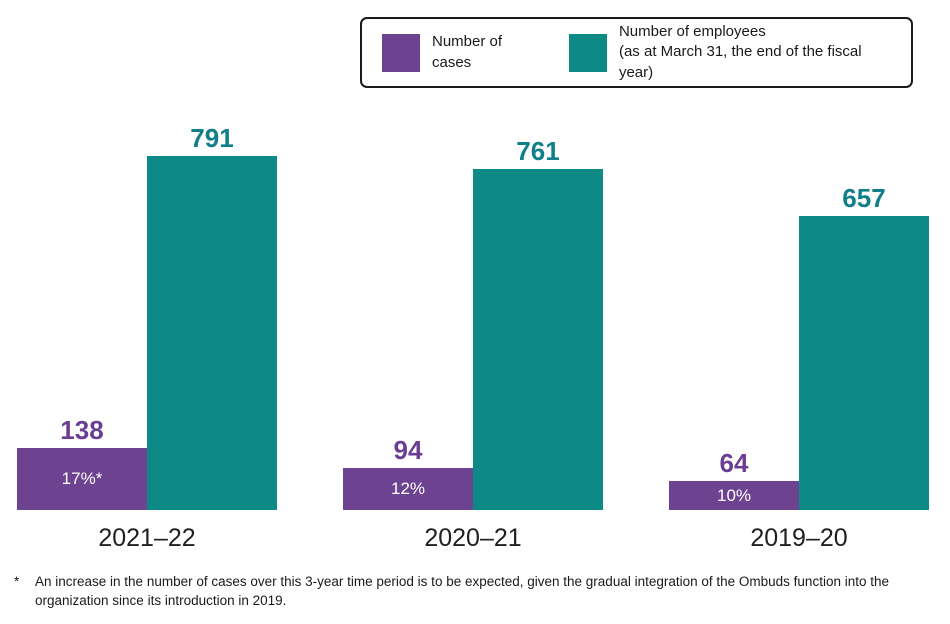 This screenshot has height=624, width=950. I want to click on category-label: 2019–20, so click(799, 538).